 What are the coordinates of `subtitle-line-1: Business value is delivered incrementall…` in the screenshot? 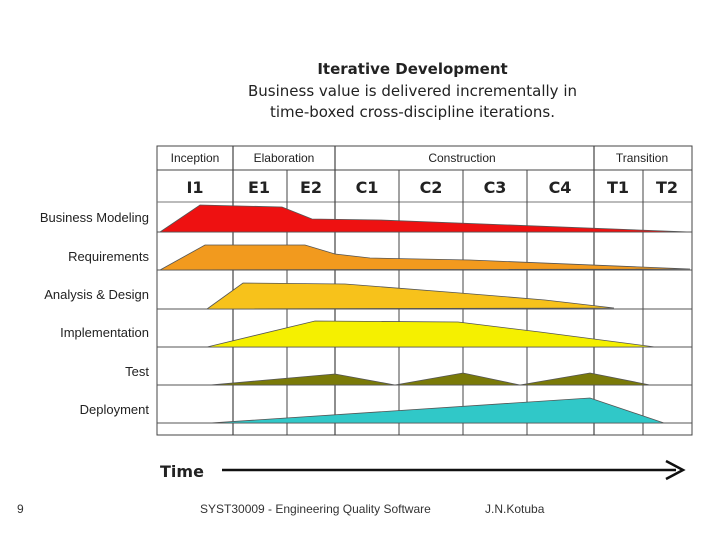 It's located at (412, 91).